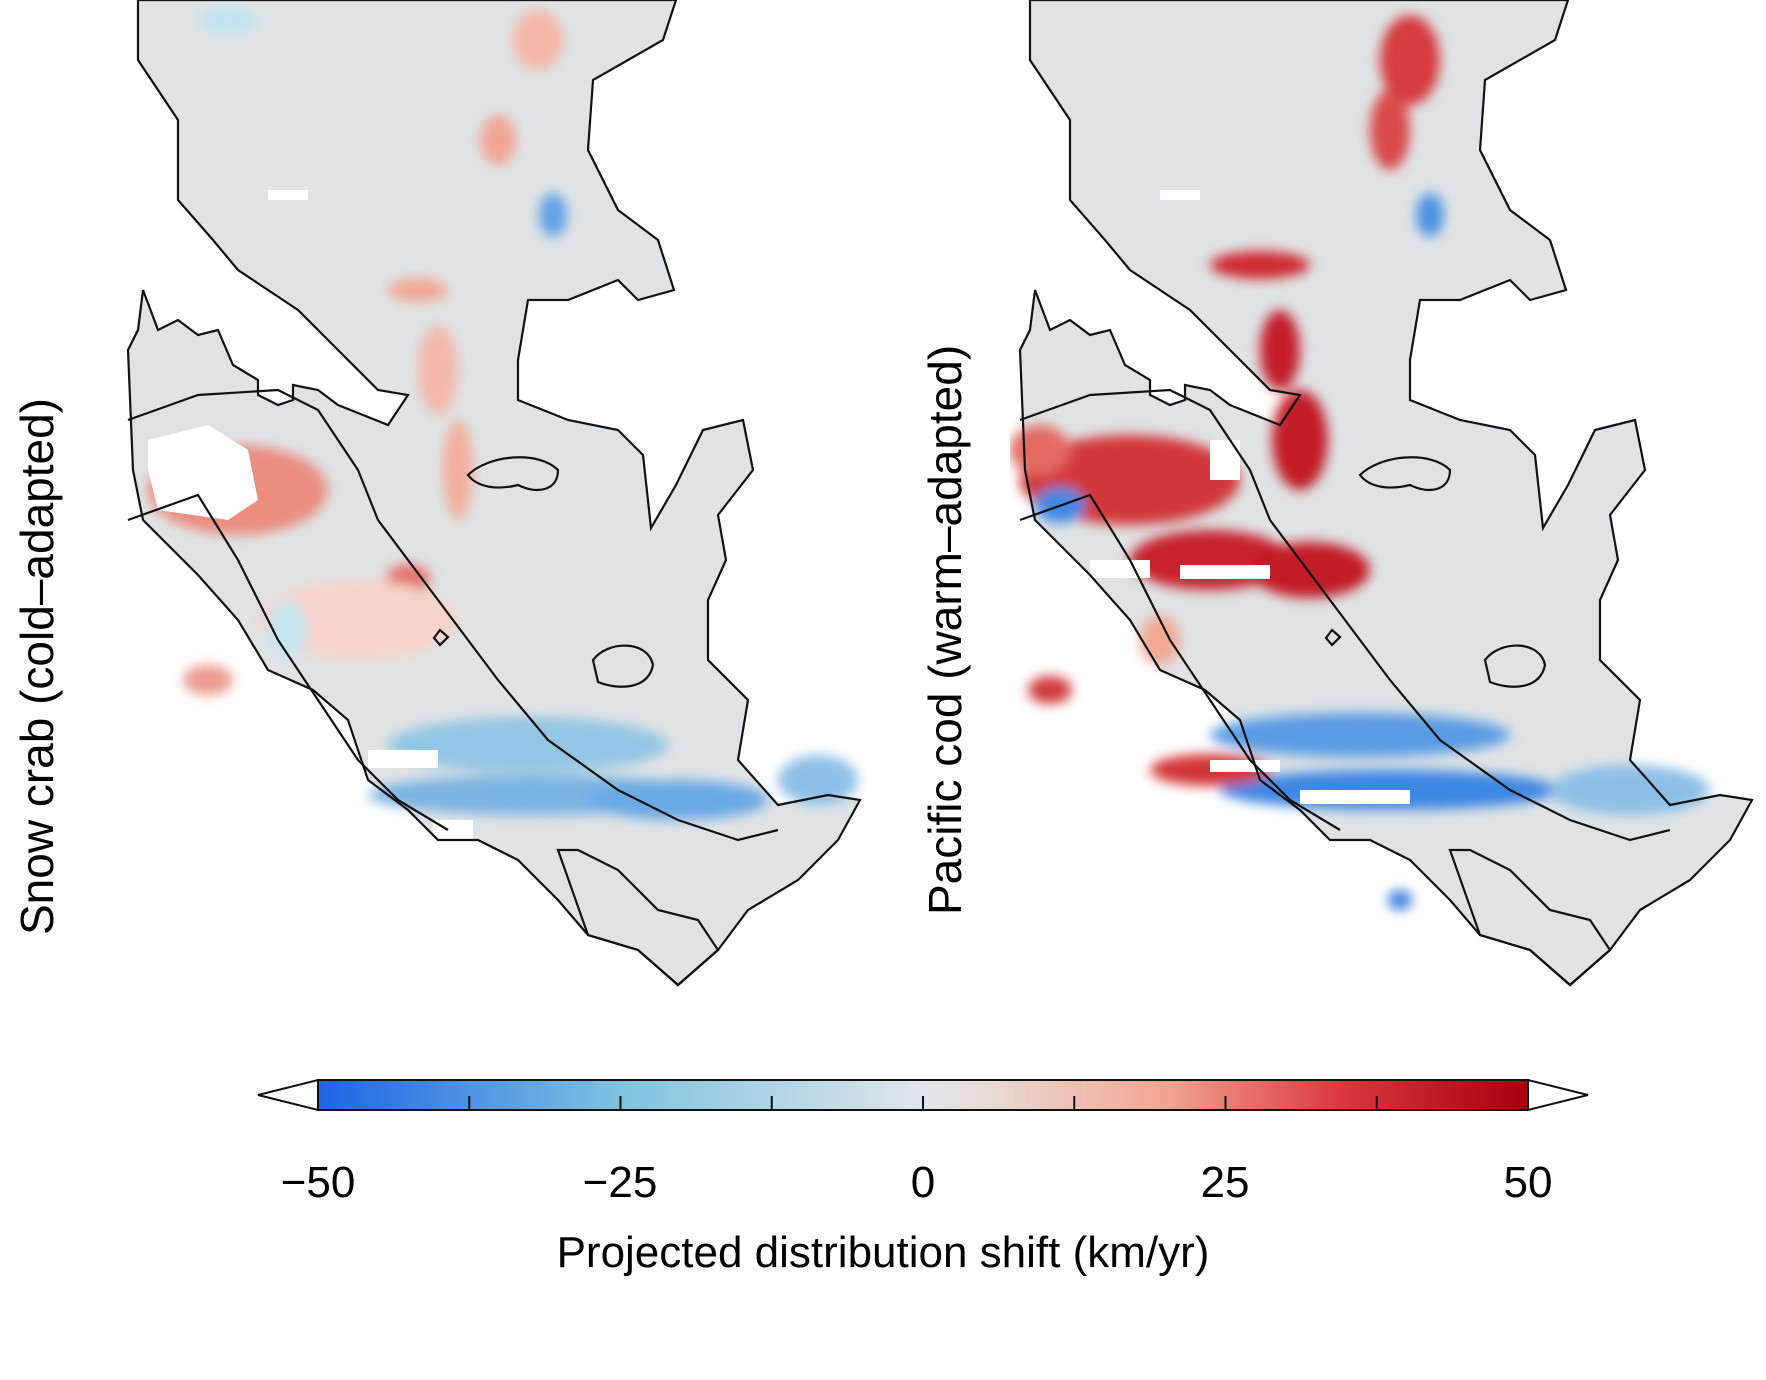  I want to click on colorbar-tick-label: 25, so click(1225, 1182).